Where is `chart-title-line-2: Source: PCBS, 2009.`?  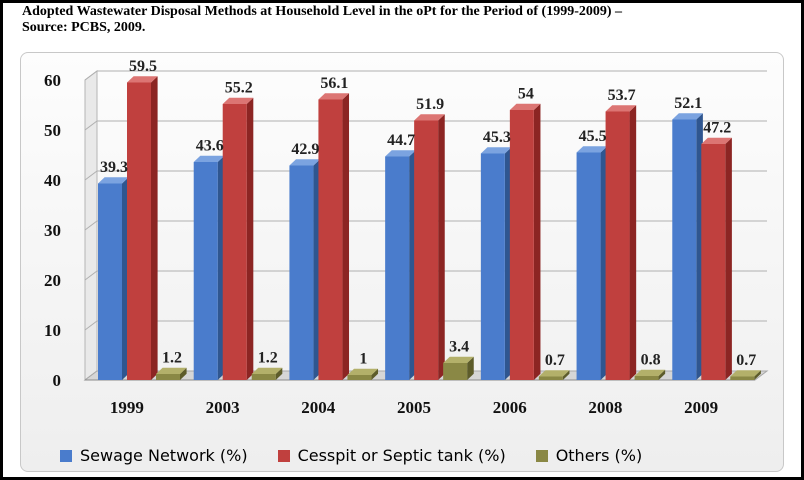 chart-title-line-2: Source: PCBS, 2009. is located at coordinates (84, 27).